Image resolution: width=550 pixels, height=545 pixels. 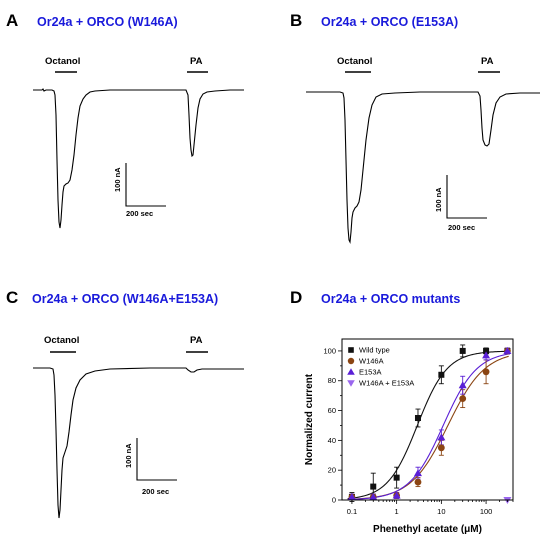 I want to click on panel-a-scale-y: 100 nA, so click(x=117, y=179).